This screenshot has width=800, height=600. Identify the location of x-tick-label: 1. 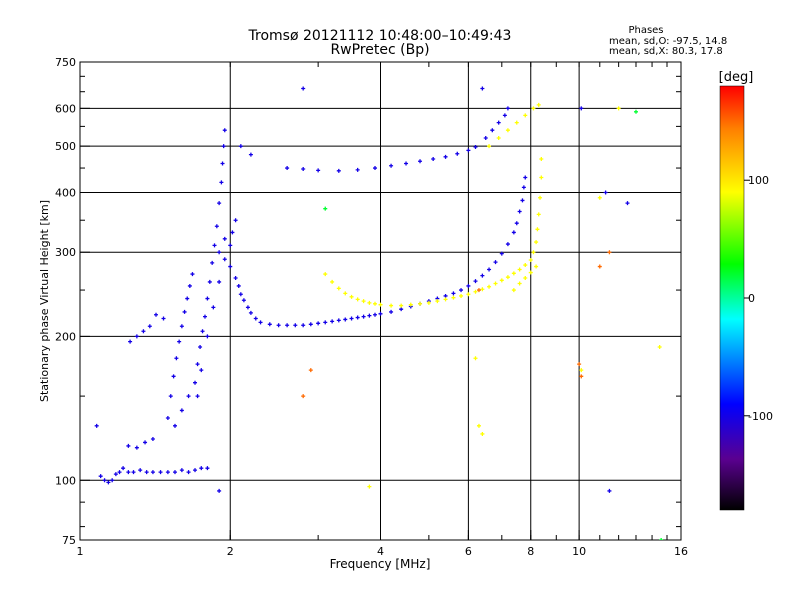
(80, 551).